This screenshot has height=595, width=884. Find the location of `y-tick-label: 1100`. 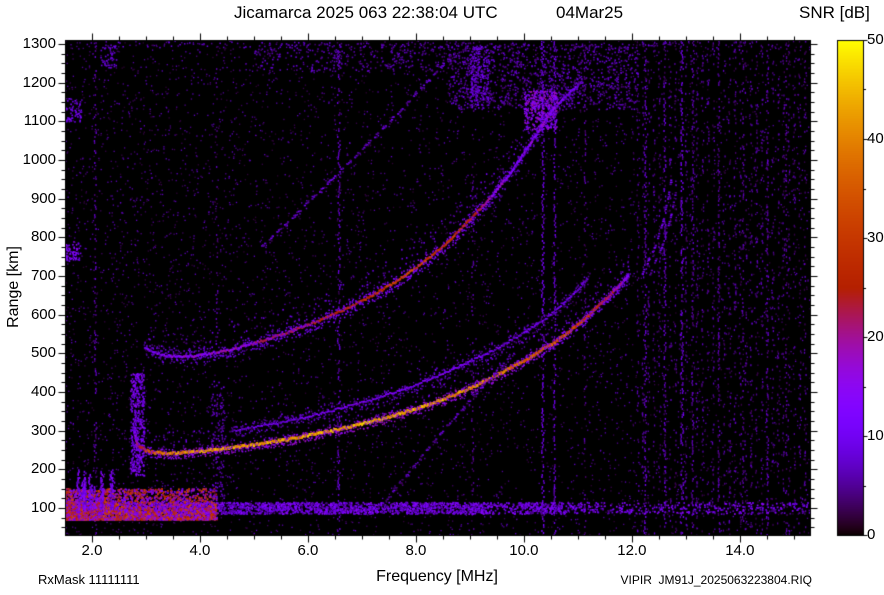

y-tick-label: 1100 is located at coordinates (39, 121).